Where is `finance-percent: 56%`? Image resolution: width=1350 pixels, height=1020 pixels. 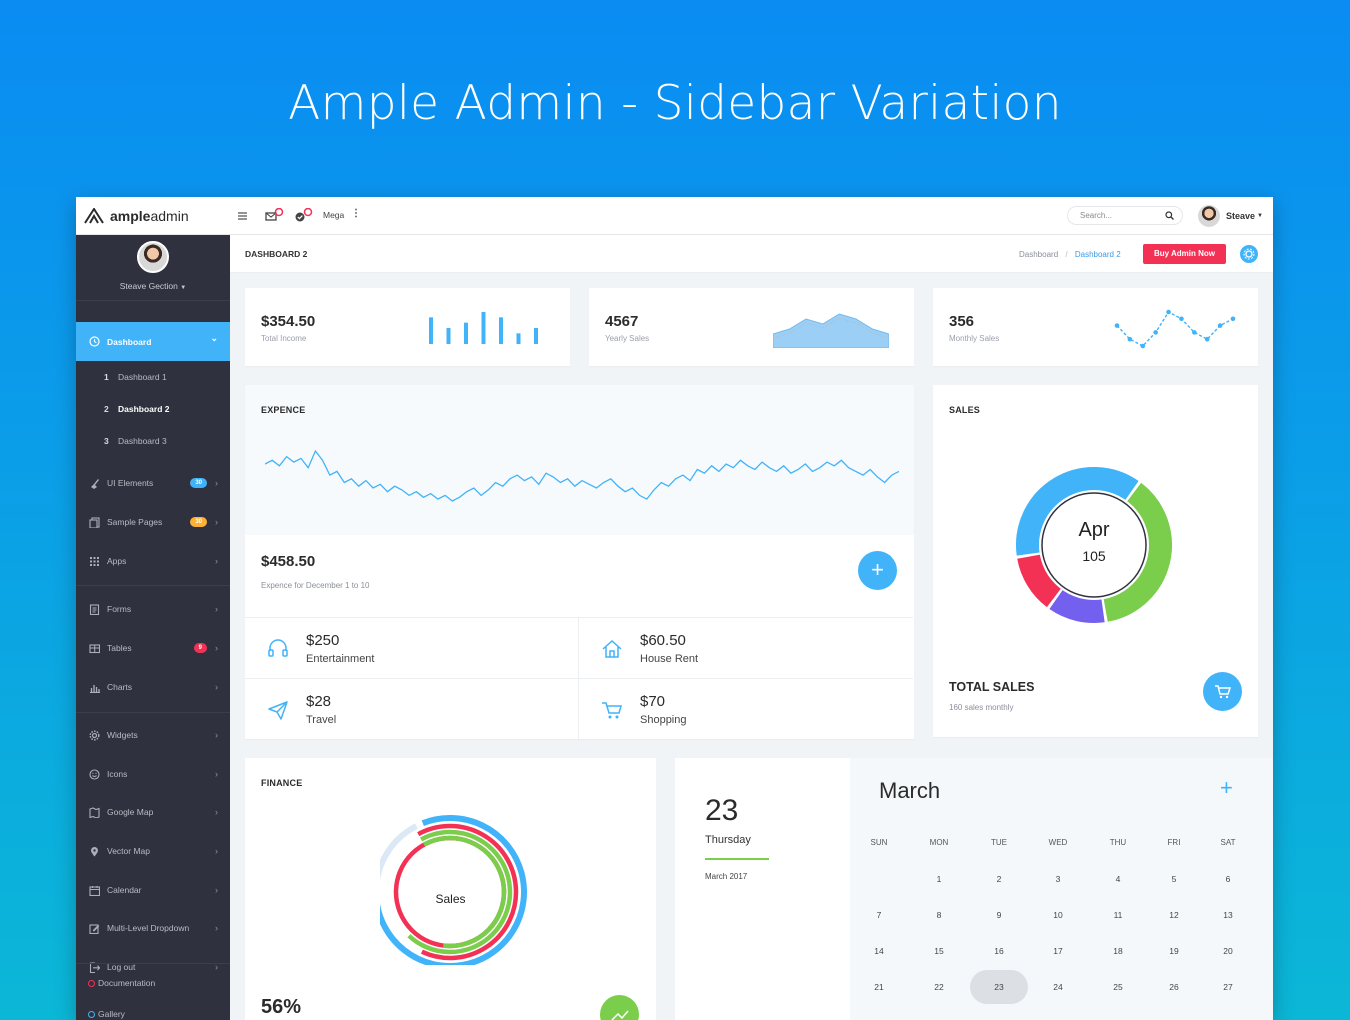 finance-percent: 56% is located at coordinates (281, 1007).